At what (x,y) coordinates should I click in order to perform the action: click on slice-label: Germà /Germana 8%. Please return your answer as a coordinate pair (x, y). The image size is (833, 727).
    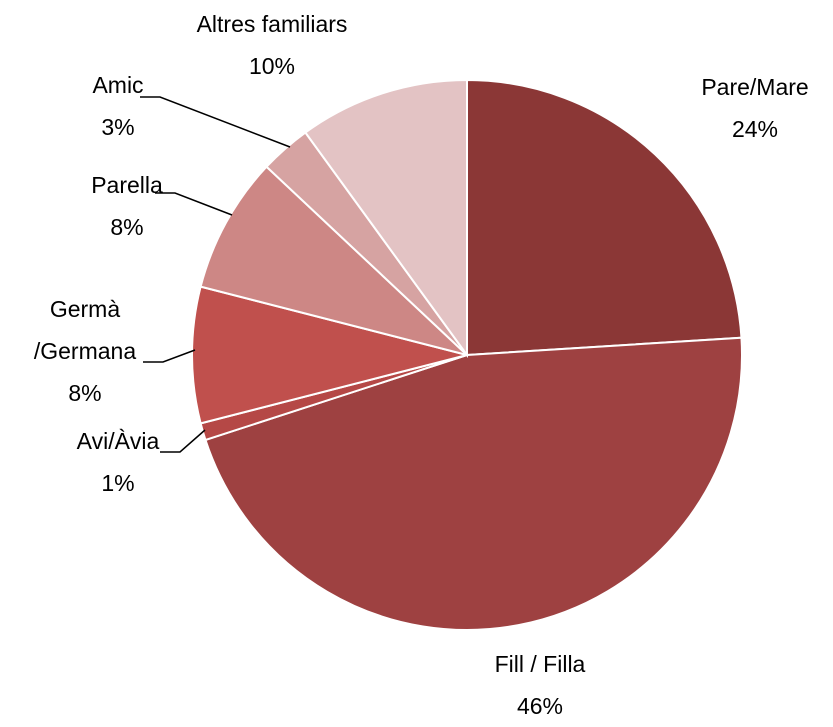
    Looking at the image, I should click on (85, 351).